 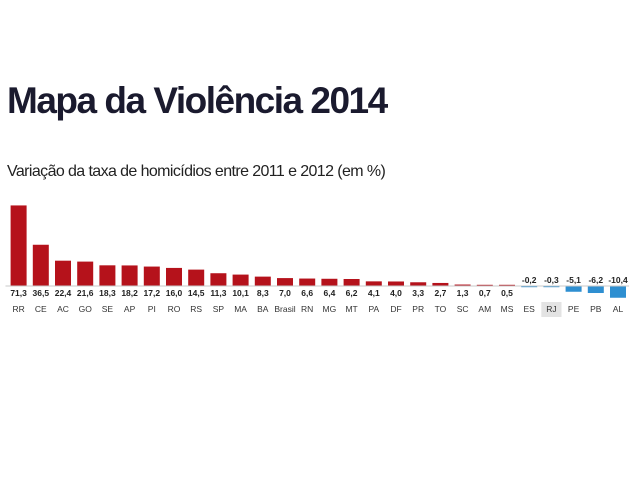 I want to click on category-label-ba: BA, so click(x=263, y=309).